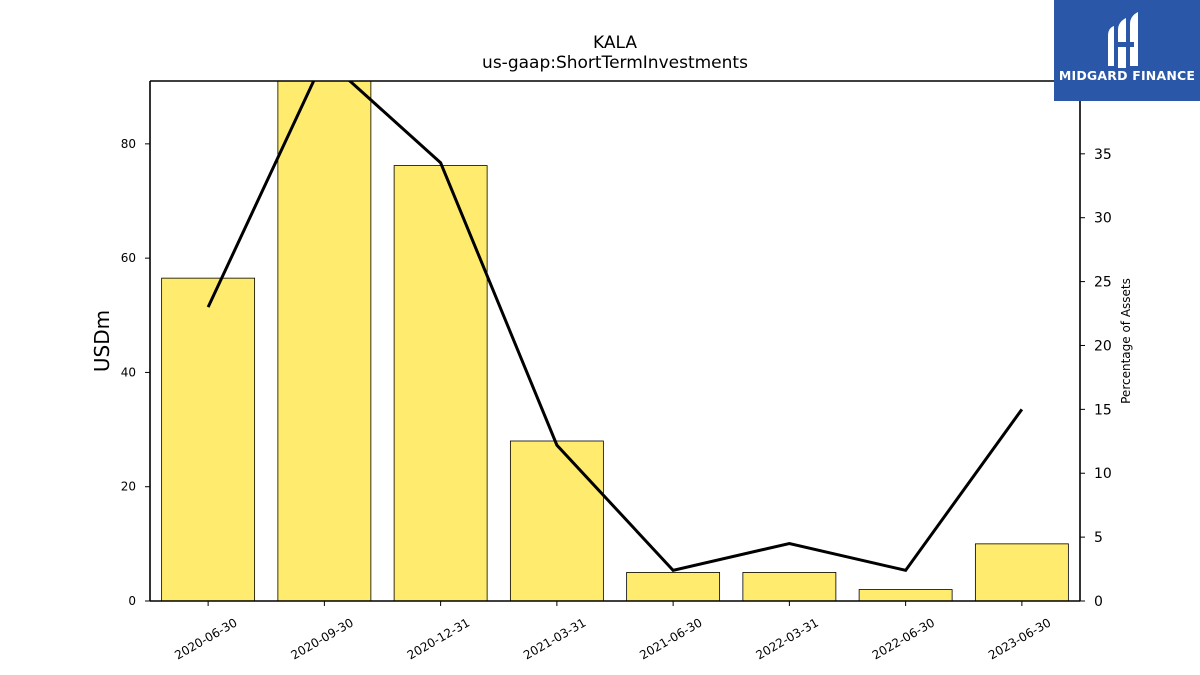 Image resolution: width=1200 pixels, height=675 pixels. What do you see at coordinates (1019, 638) in the screenshot?
I see `x-tick-label: 2023-06-30` at bounding box center [1019, 638].